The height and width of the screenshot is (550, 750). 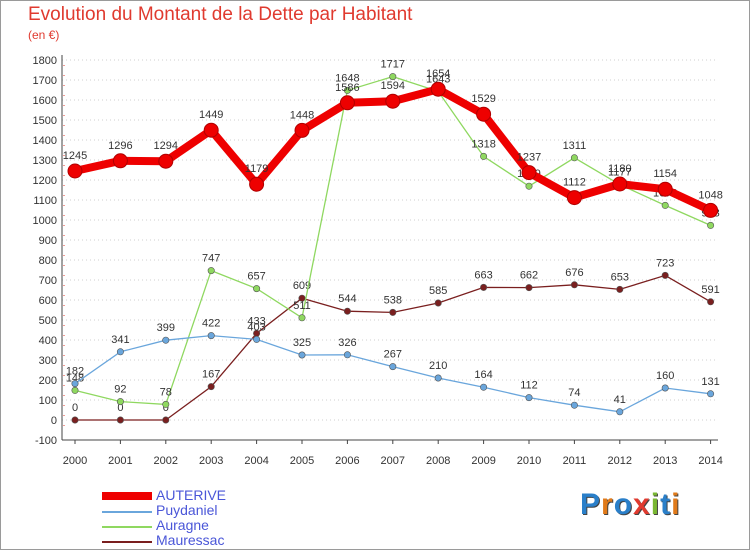 I want to click on data-label-mauressac: 662, so click(x=529, y=276).